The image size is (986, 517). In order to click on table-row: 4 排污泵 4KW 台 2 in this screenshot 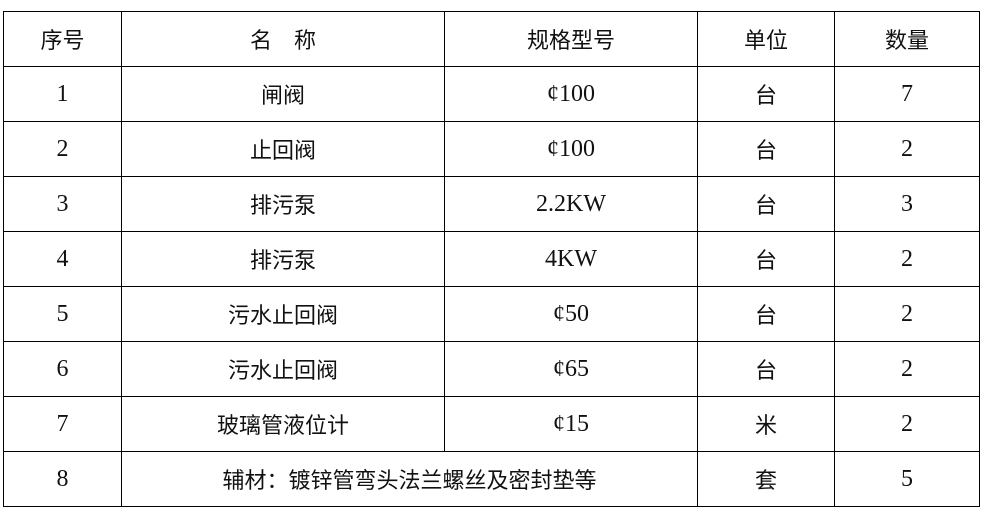, I will do `click(491, 259)`.